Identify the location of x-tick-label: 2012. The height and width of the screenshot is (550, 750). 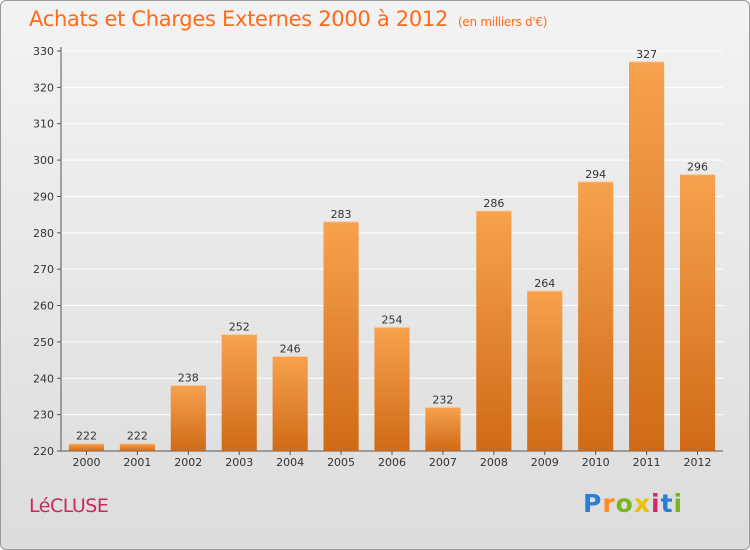
(698, 462).